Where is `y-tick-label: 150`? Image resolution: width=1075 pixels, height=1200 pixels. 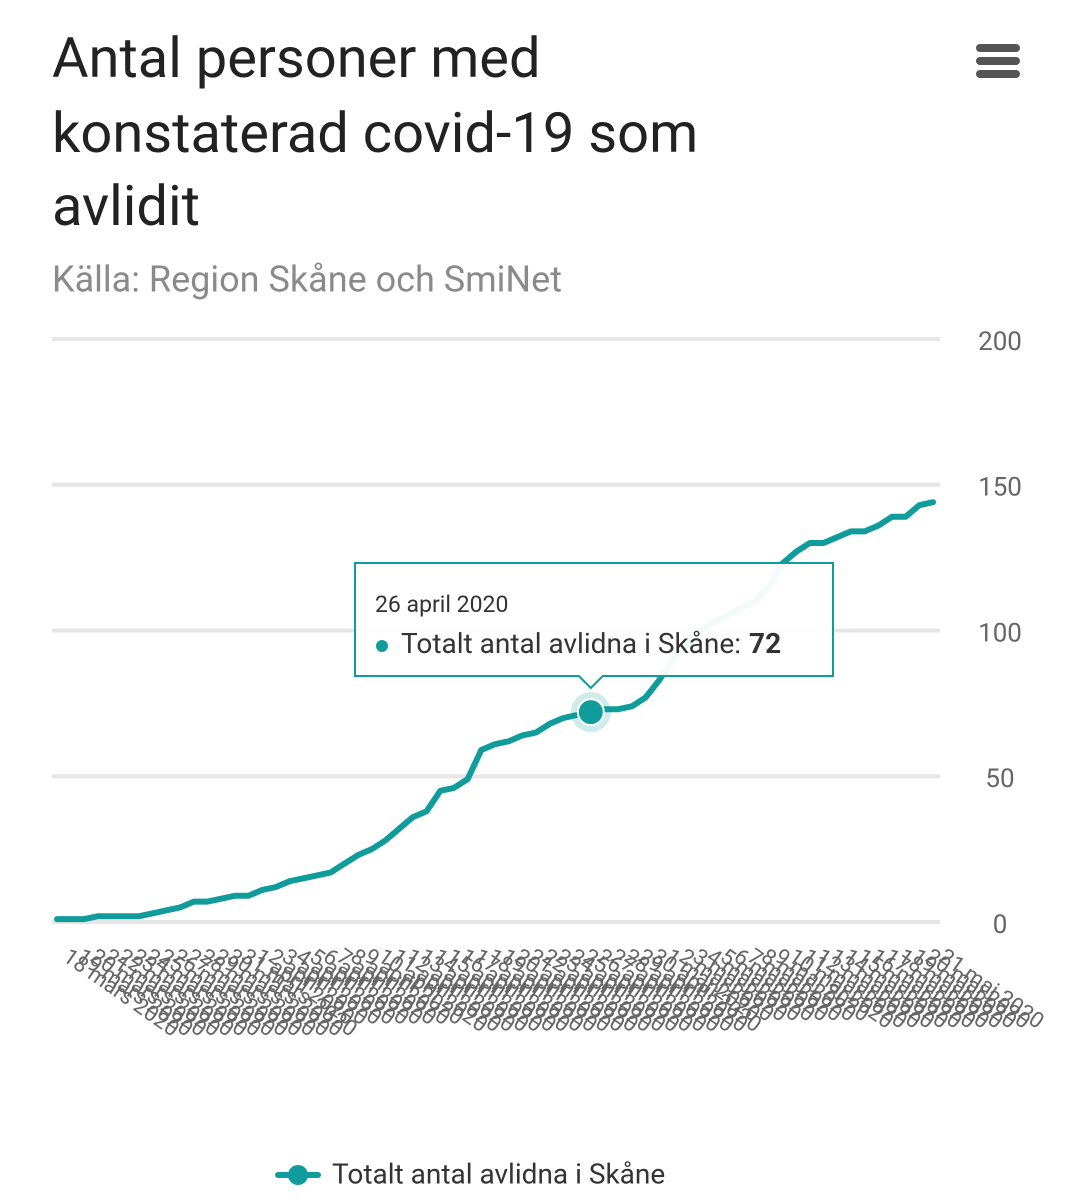 y-tick-label: 150 is located at coordinates (1000, 488).